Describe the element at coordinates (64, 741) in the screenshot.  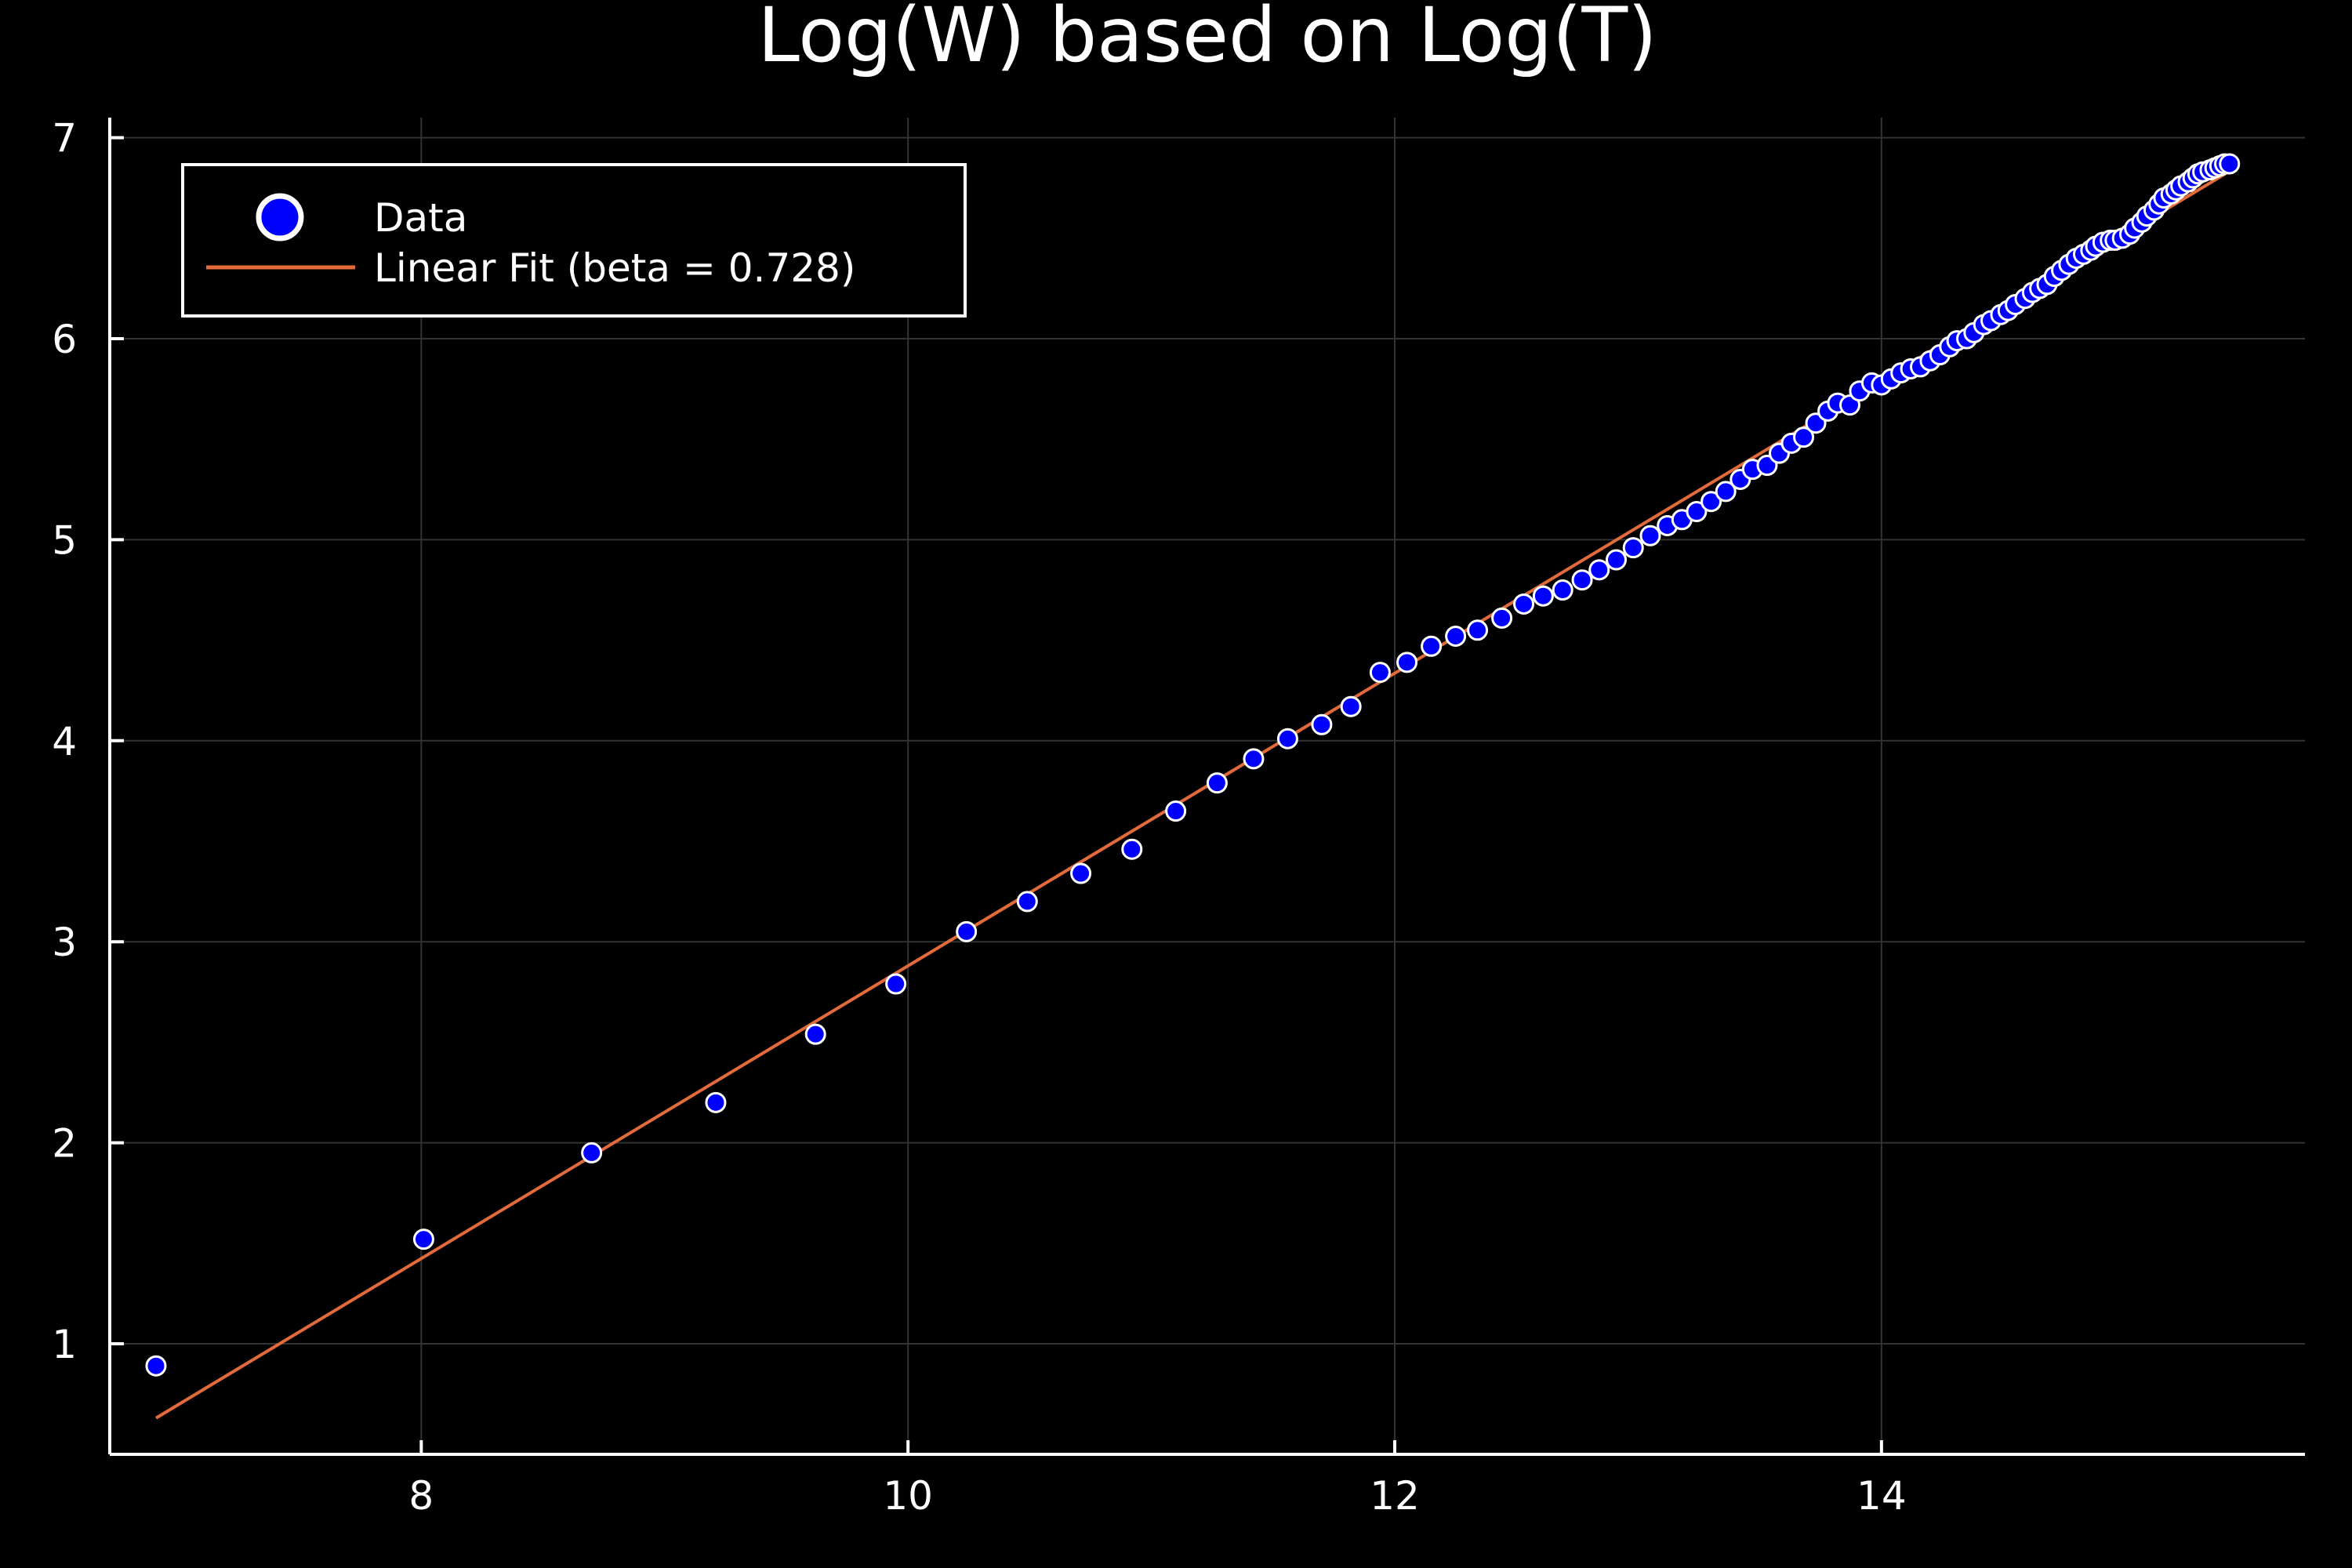
I see `y-tick-label: 4` at that location.